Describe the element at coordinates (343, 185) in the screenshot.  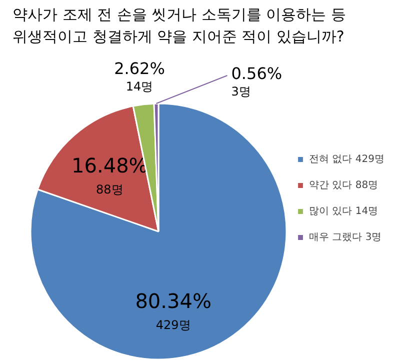
I see `legend-label: 약간 있다 88명` at that location.